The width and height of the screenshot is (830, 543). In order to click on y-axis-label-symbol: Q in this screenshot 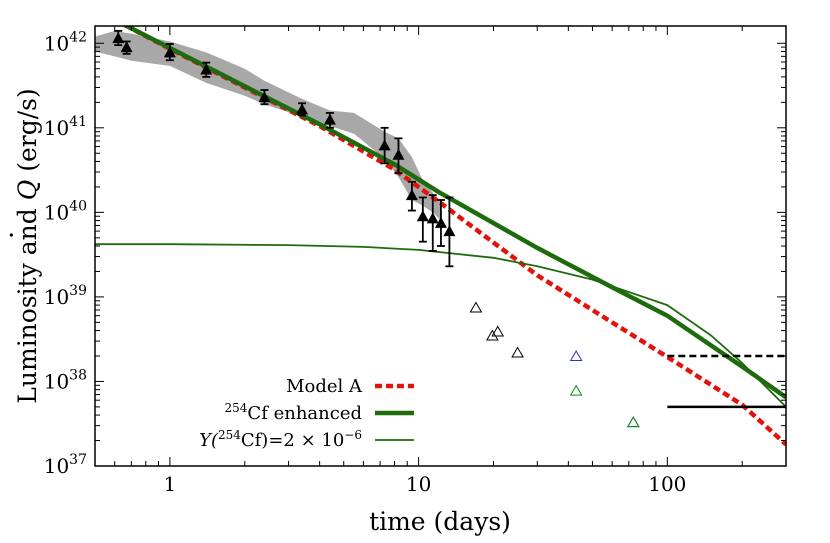, I will do `click(27, 190)`.